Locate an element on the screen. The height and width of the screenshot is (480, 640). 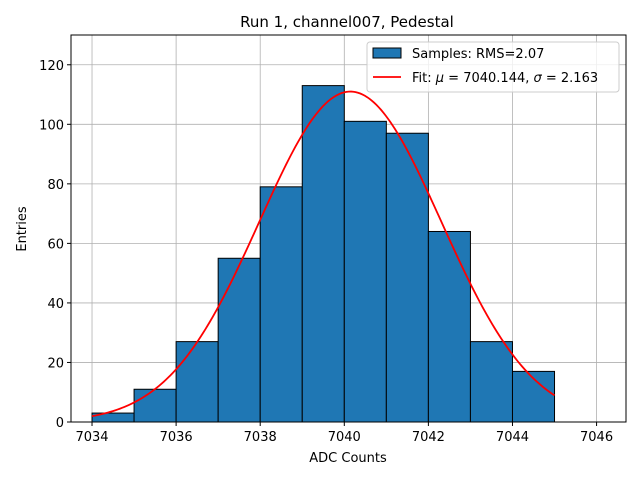
legend-fit-sigma-value: = 2.163 is located at coordinates (570, 78).